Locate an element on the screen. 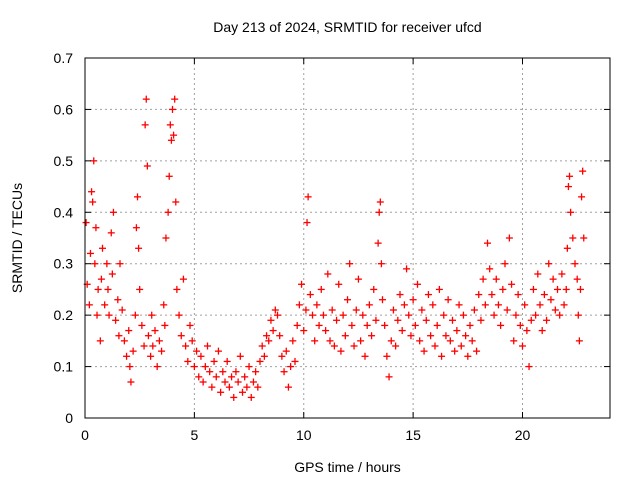 The width and height of the screenshot is (640, 480). y-tick-label: 0.2 is located at coordinates (64, 315).